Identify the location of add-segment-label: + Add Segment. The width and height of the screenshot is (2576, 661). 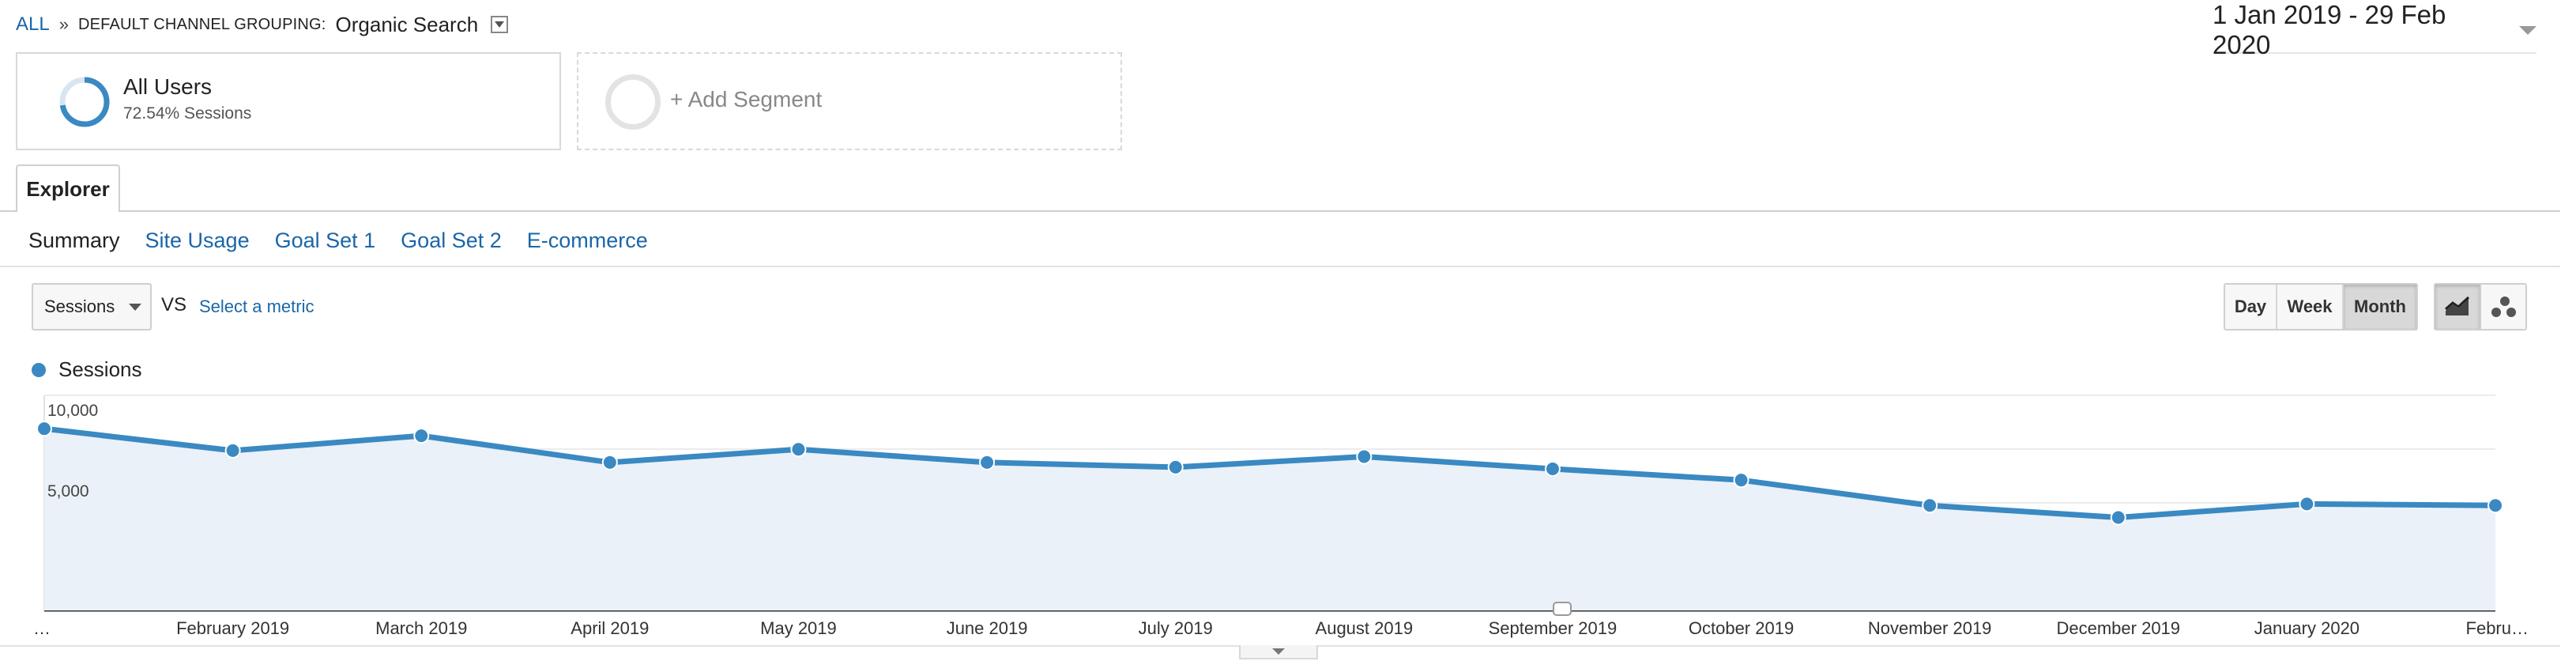
(746, 99).